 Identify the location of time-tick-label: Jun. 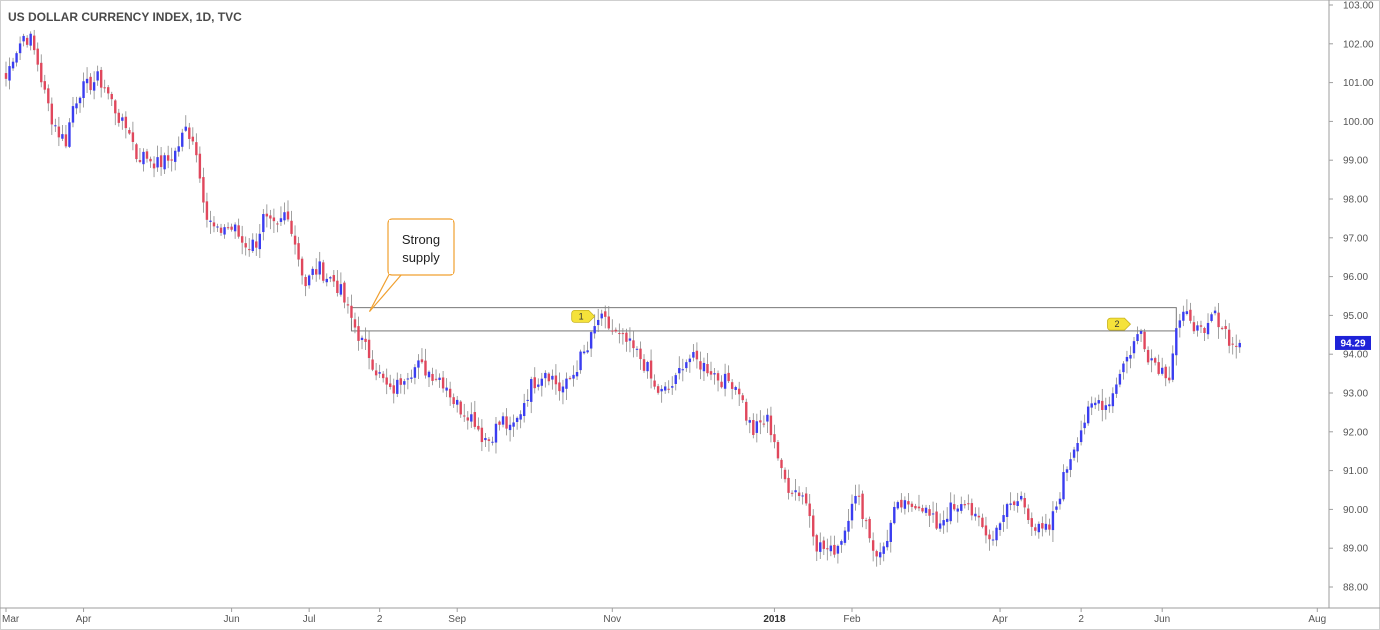
(232, 619).